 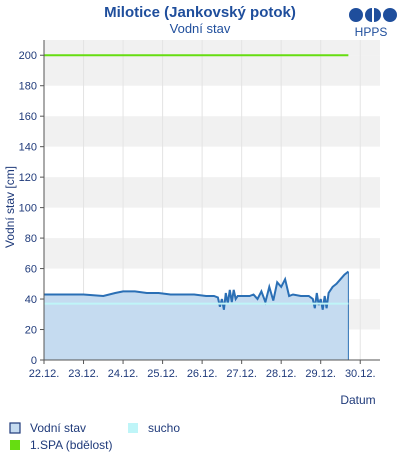 What do you see at coordinates (123, 374) in the screenshot?
I see `x-tick-label: 24.12.` at bounding box center [123, 374].